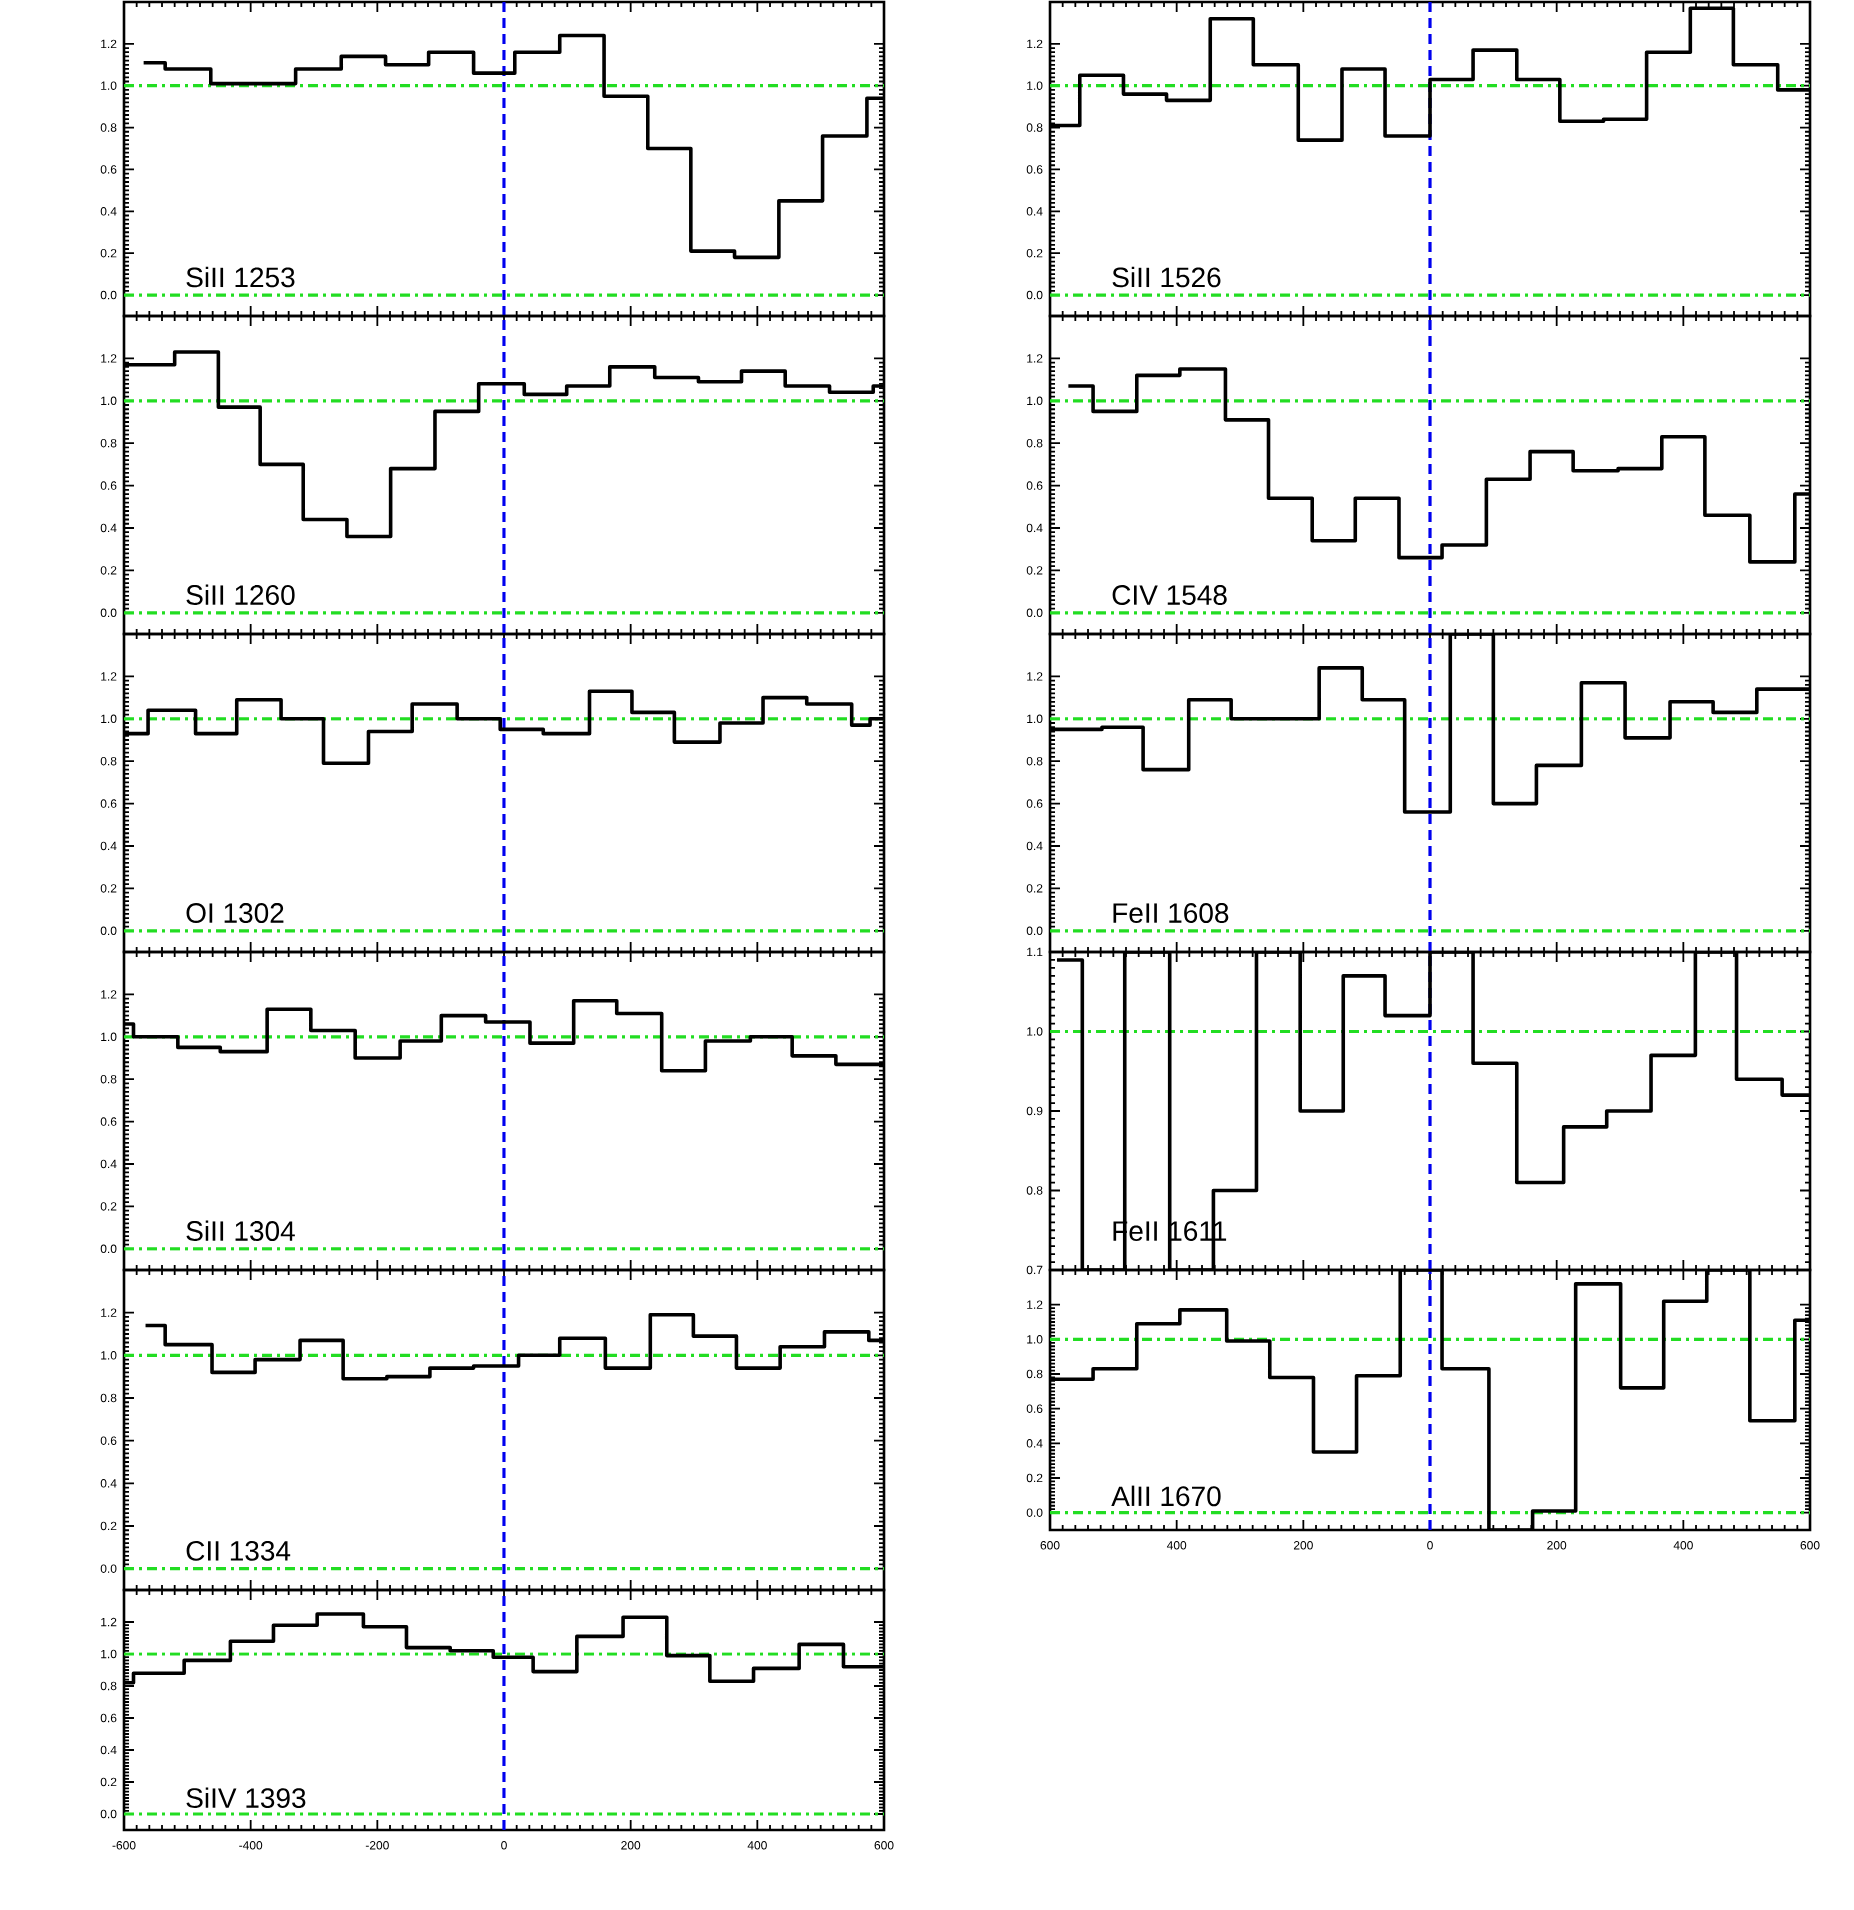 This screenshot has width=1854, height=1910. Describe the element at coordinates (1169, 595) in the screenshot. I see `annotation: CIV 1548` at that location.